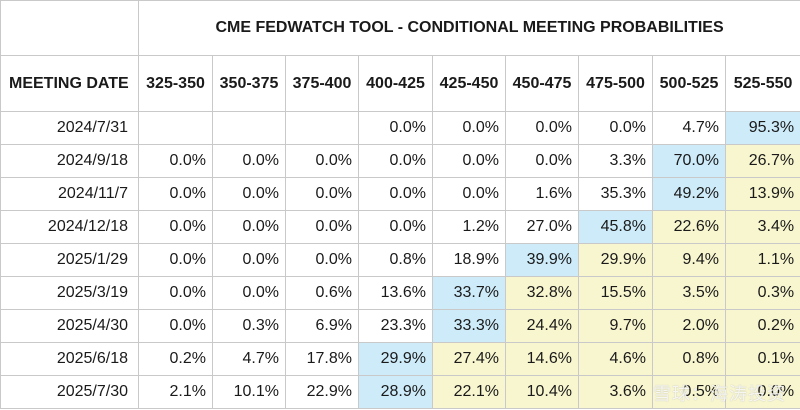 The image size is (800, 410). What do you see at coordinates (542, 260) in the screenshot?
I see `probability-cell: 39.9%` at bounding box center [542, 260].